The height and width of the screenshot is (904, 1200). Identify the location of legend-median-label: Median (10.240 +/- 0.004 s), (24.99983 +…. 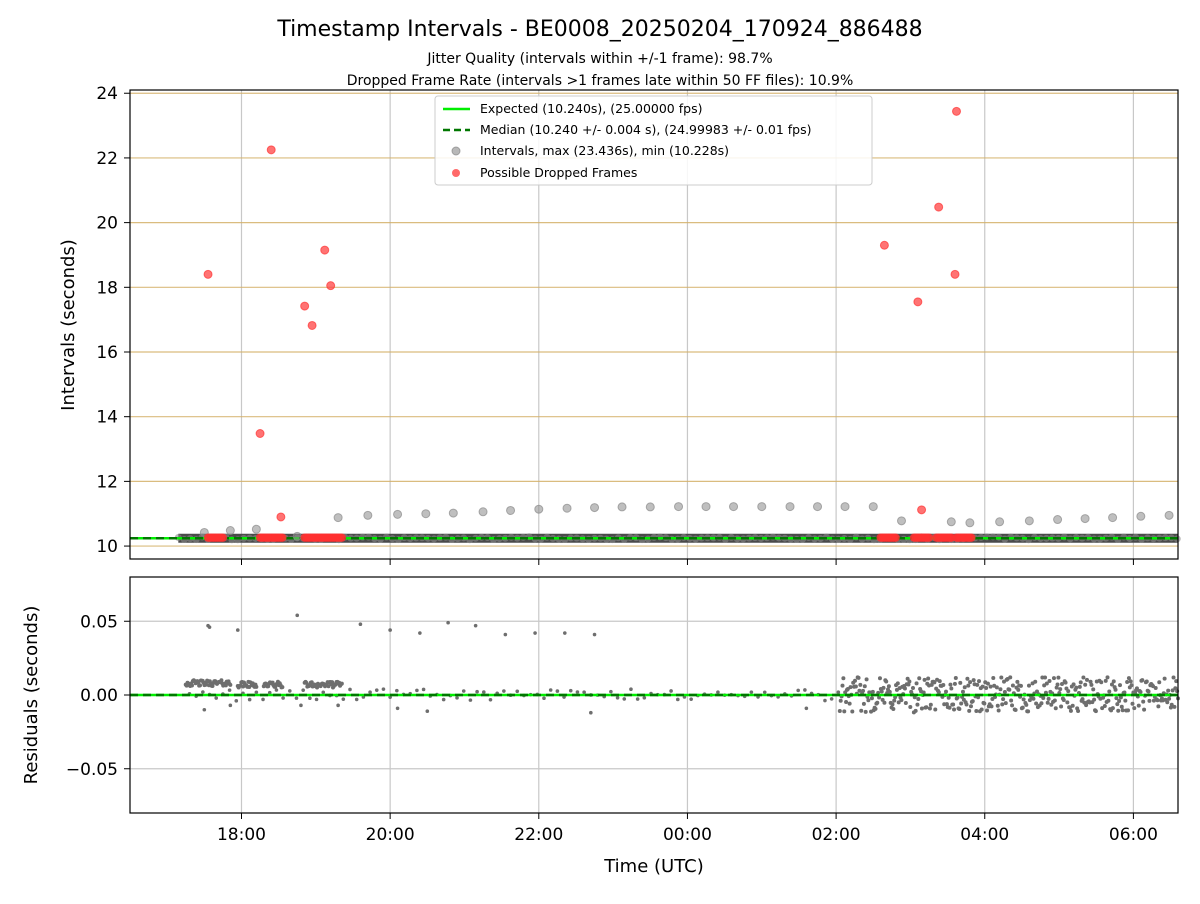
(645, 129).